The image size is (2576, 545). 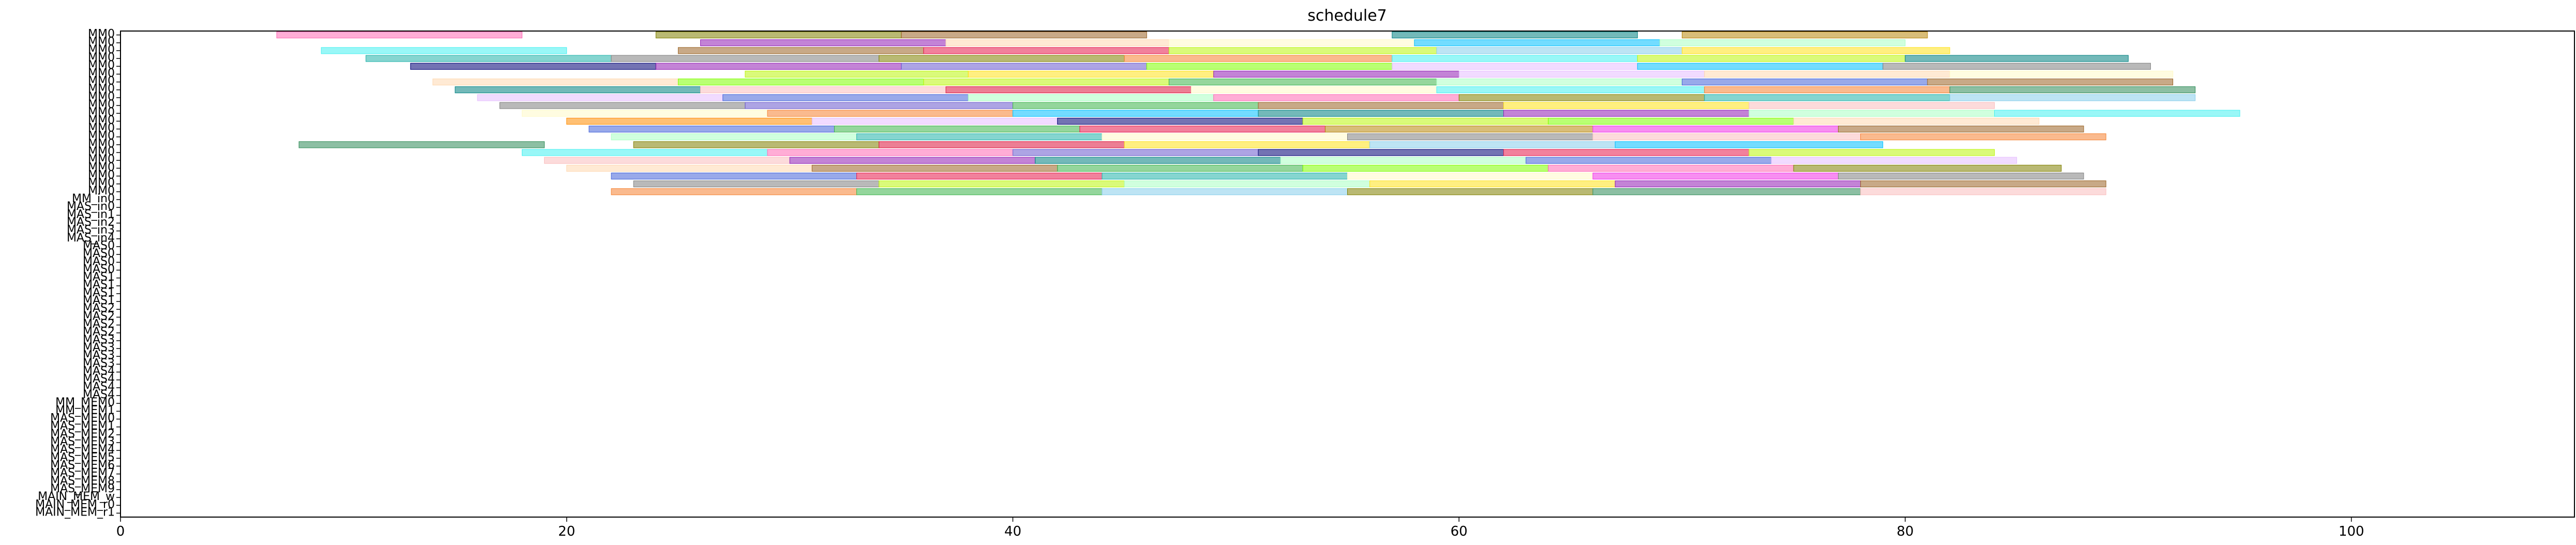 I want to click on x-tick-label: 0, so click(x=120, y=531).